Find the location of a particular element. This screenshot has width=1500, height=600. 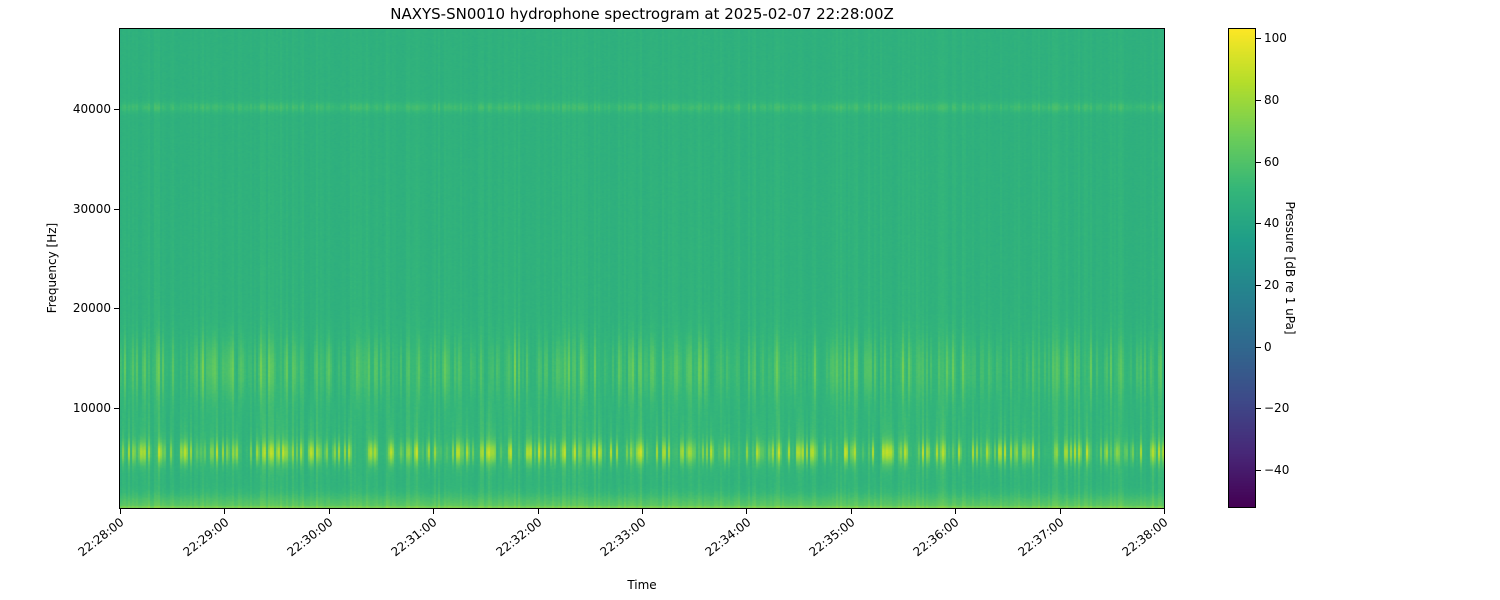

colorbar is located at coordinates (1242, 268).